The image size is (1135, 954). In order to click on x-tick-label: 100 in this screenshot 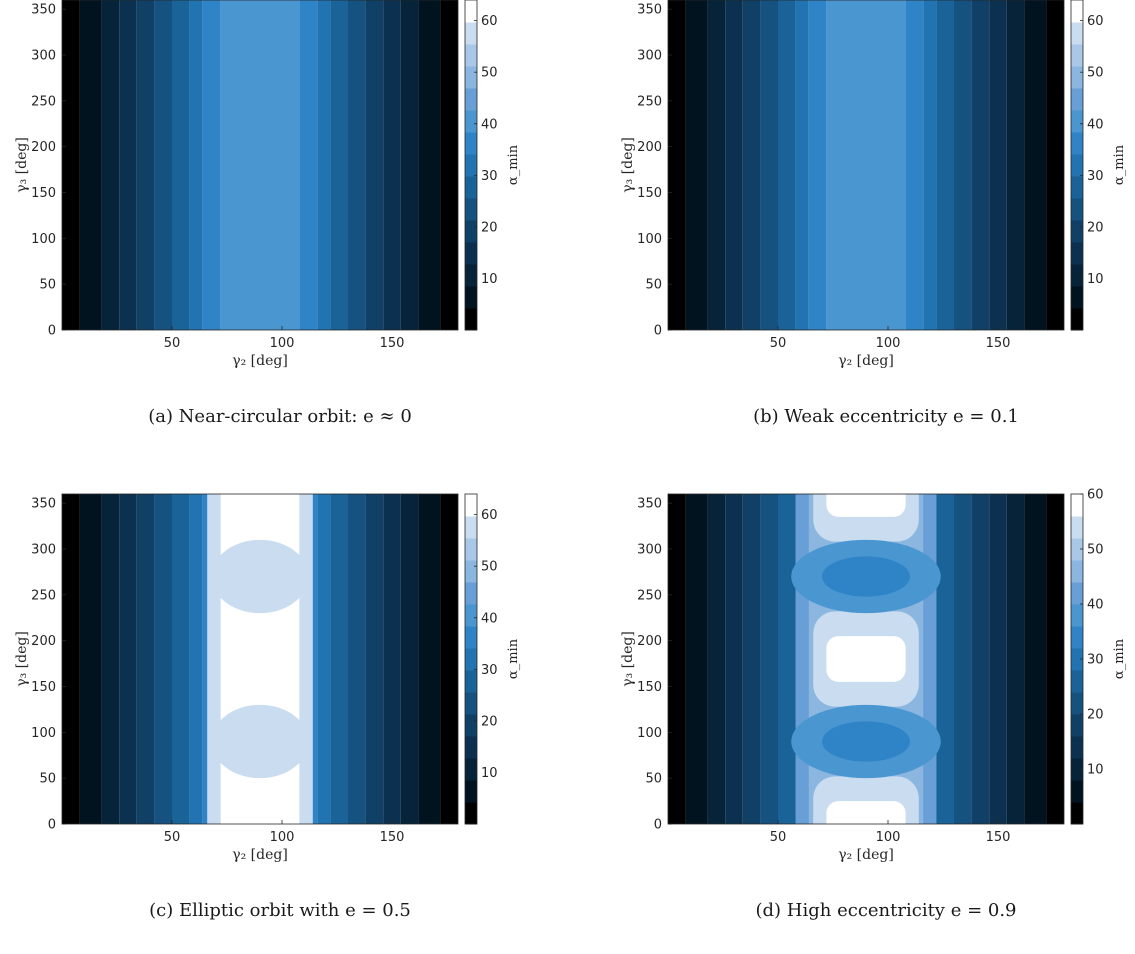, I will do `click(282, 343)`.